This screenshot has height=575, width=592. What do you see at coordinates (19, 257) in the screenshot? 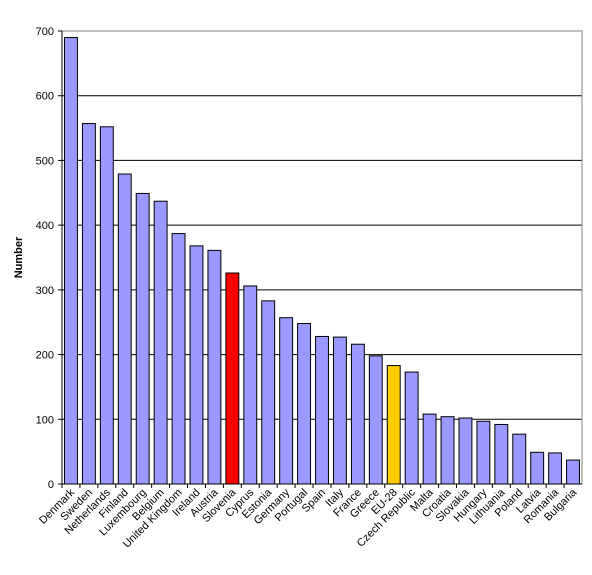
I see `y-axis-title: Number` at bounding box center [19, 257].